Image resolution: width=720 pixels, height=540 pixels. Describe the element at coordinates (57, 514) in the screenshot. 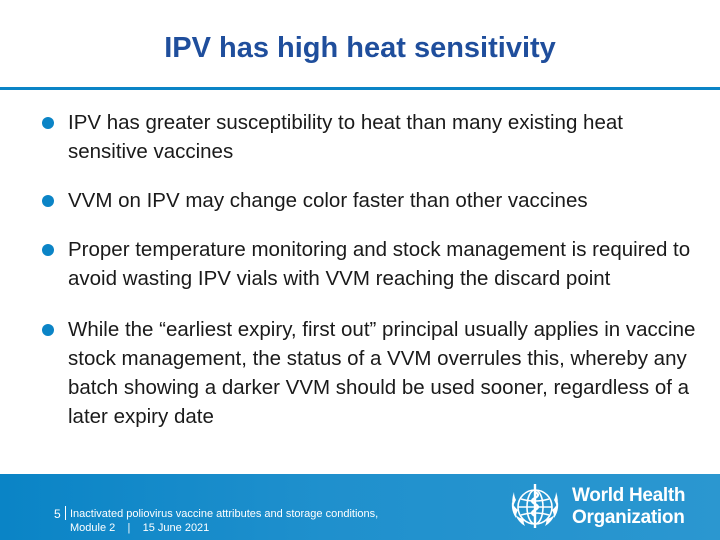

I see `page-number: 5` at that location.